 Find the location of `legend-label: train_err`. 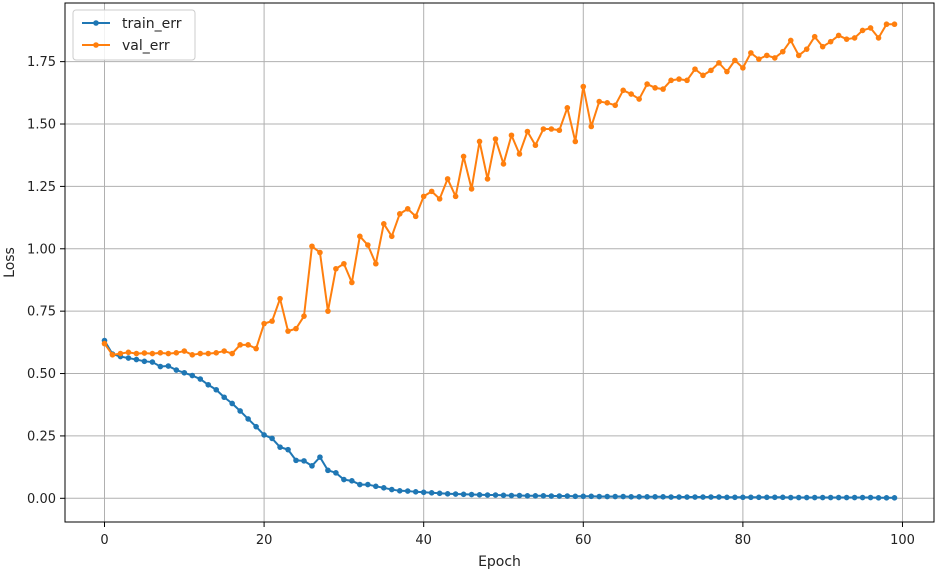

legend-label: train_err is located at coordinates (152, 24).